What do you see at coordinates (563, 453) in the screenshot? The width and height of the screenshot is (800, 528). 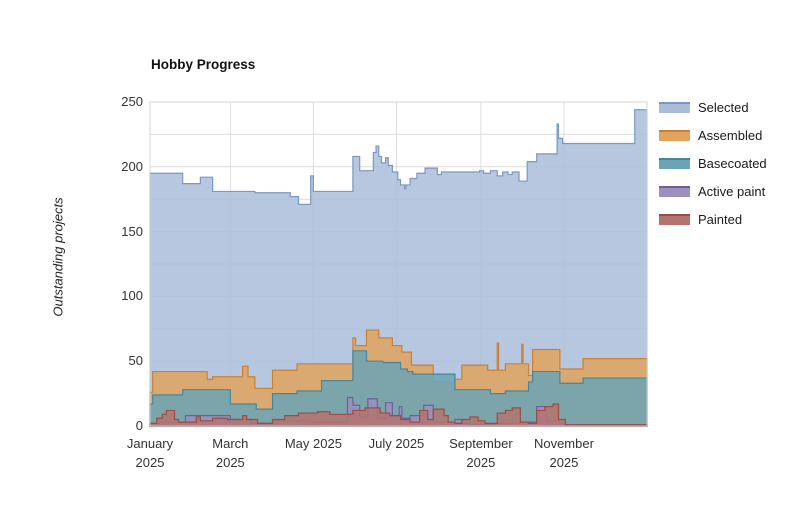 I see `x-tick-label: November 2025` at bounding box center [563, 453].